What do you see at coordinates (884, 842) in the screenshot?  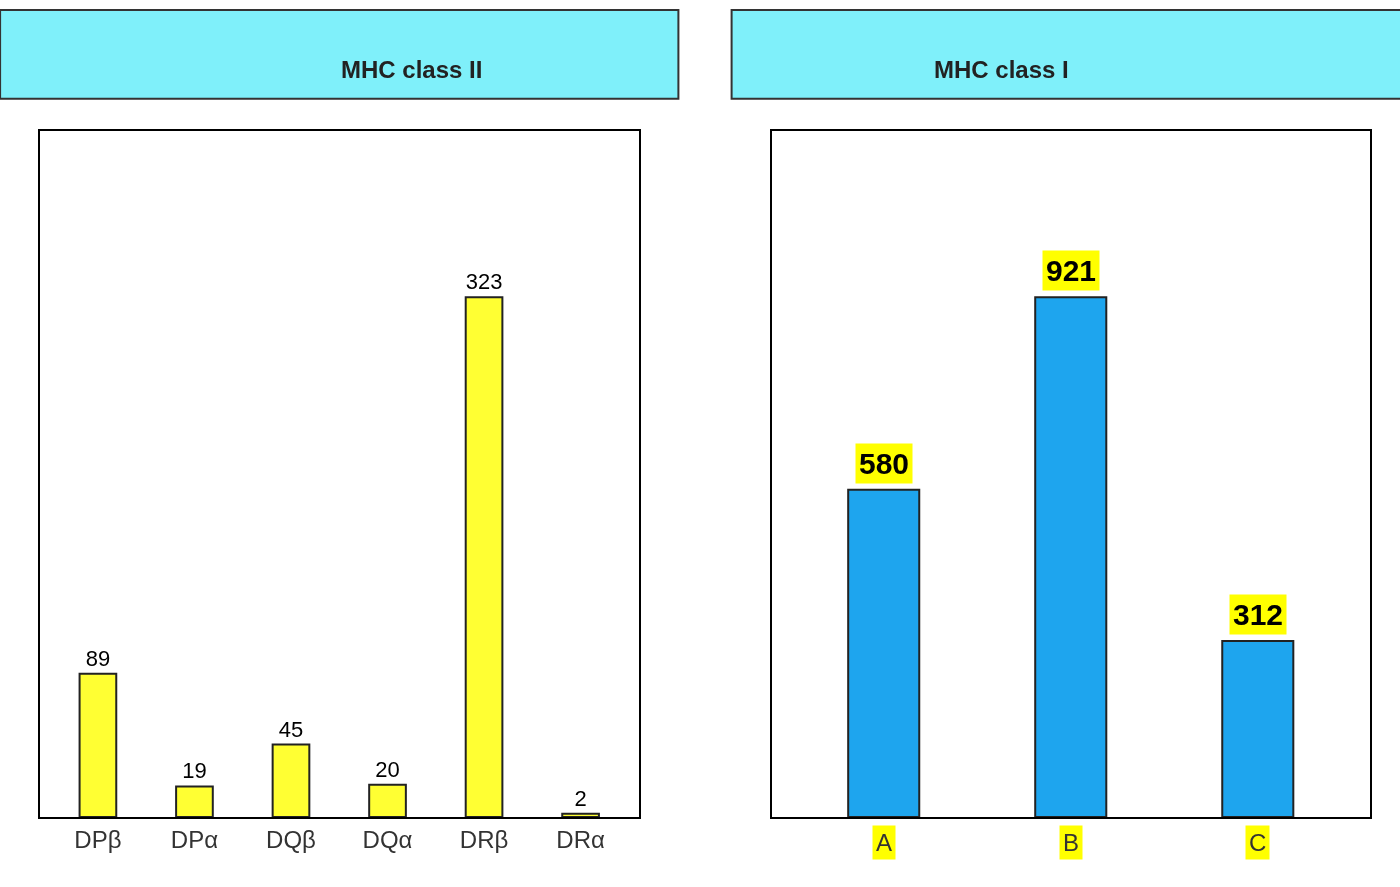 I see `x-tick-label: A` at bounding box center [884, 842].